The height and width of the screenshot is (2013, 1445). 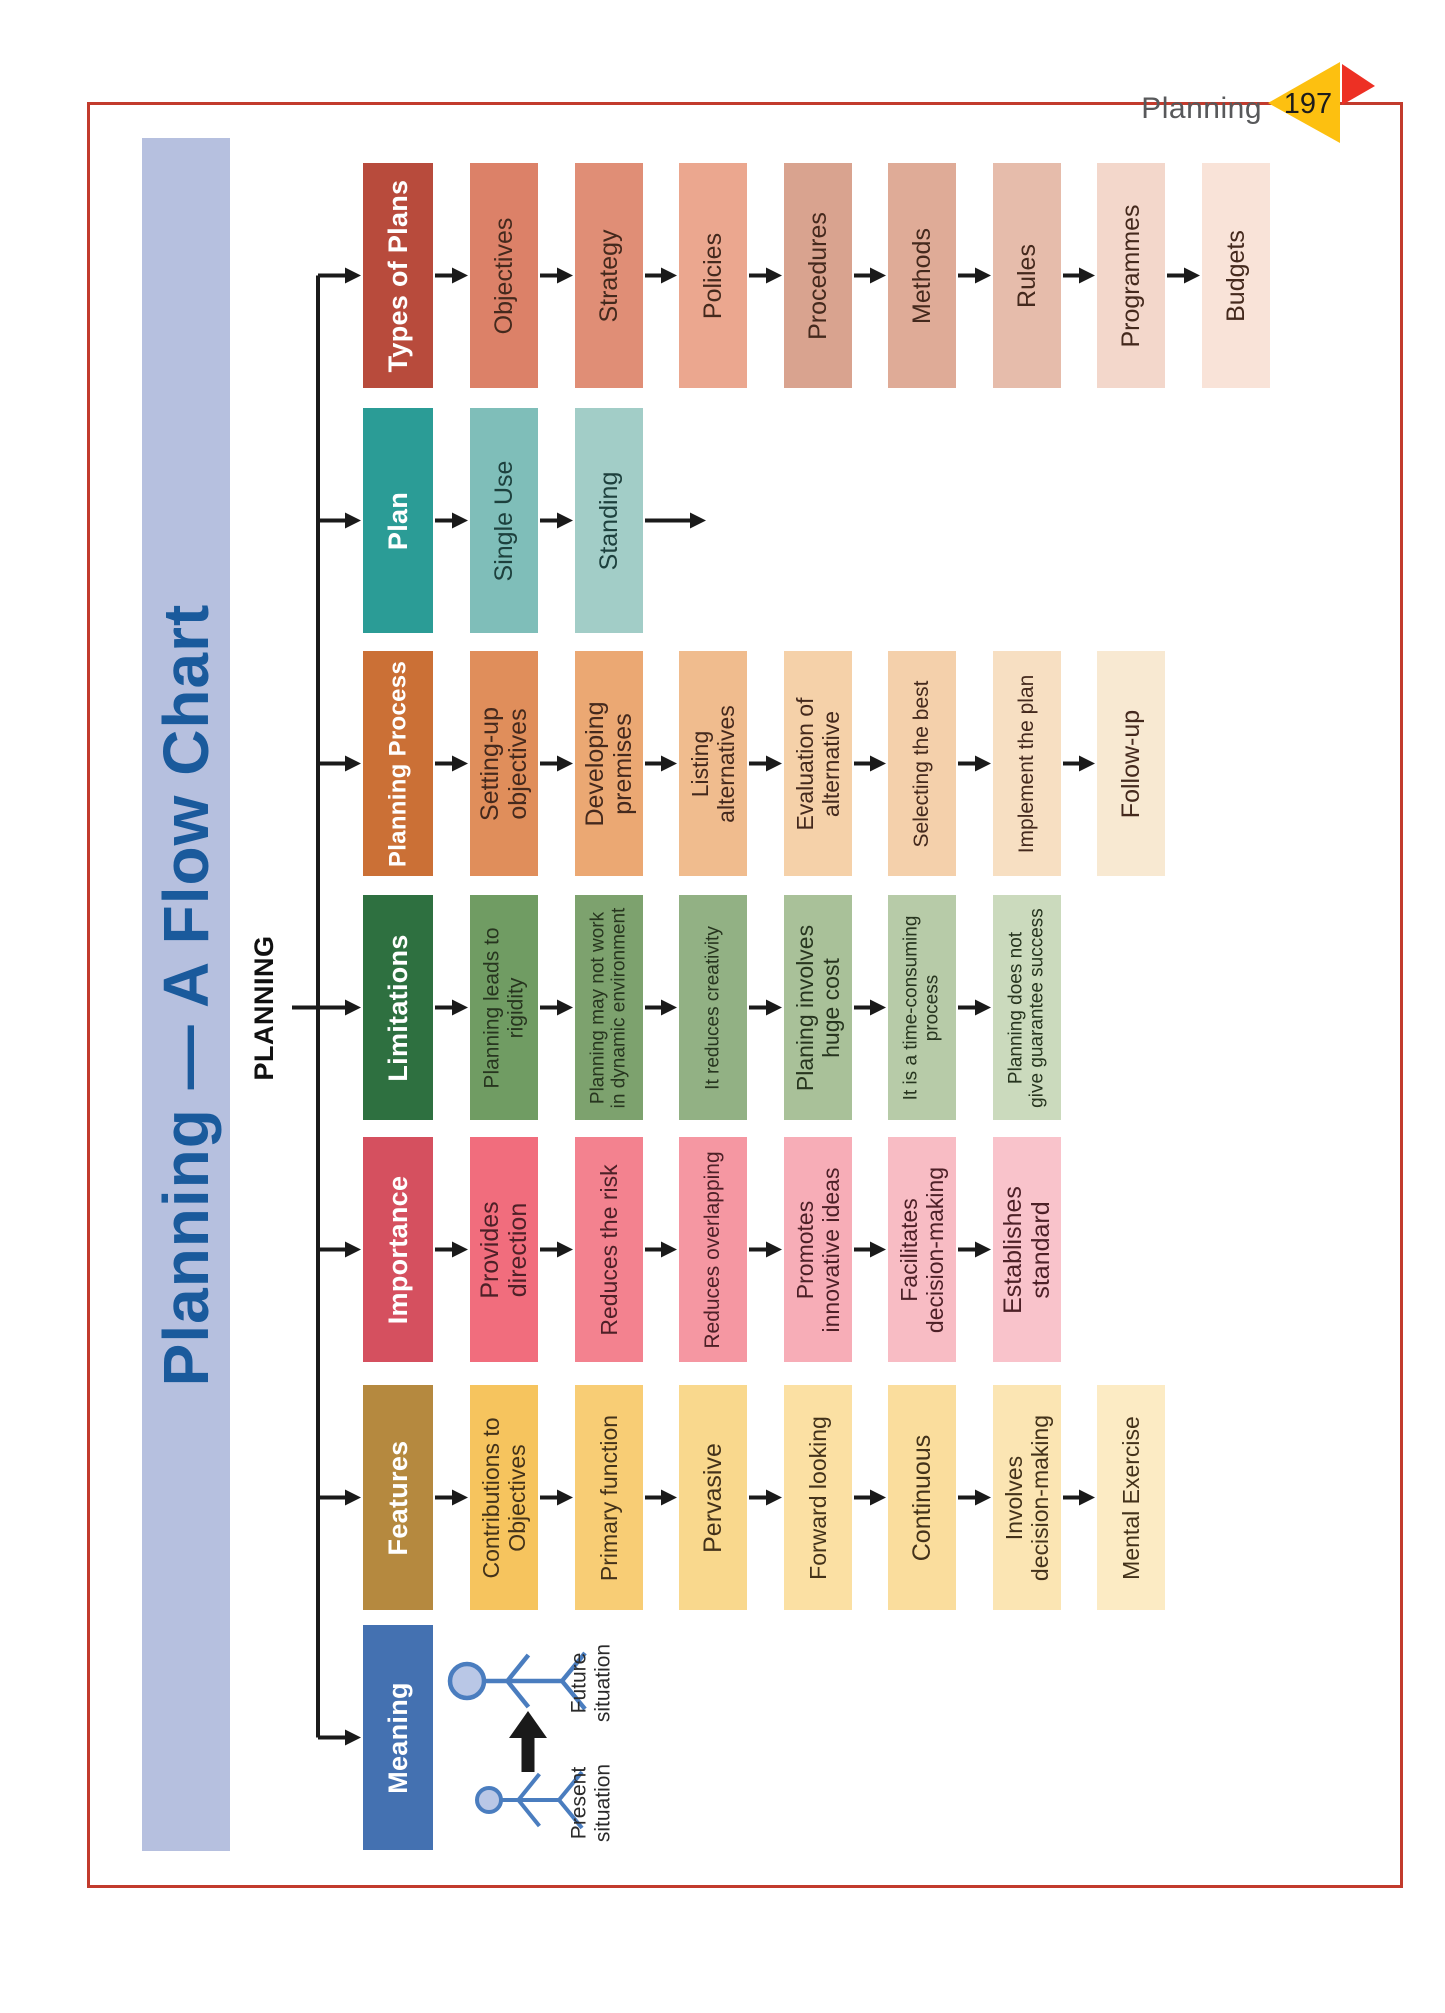 I want to click on flow-node-label: Strategy, so click(x=608, y=275).